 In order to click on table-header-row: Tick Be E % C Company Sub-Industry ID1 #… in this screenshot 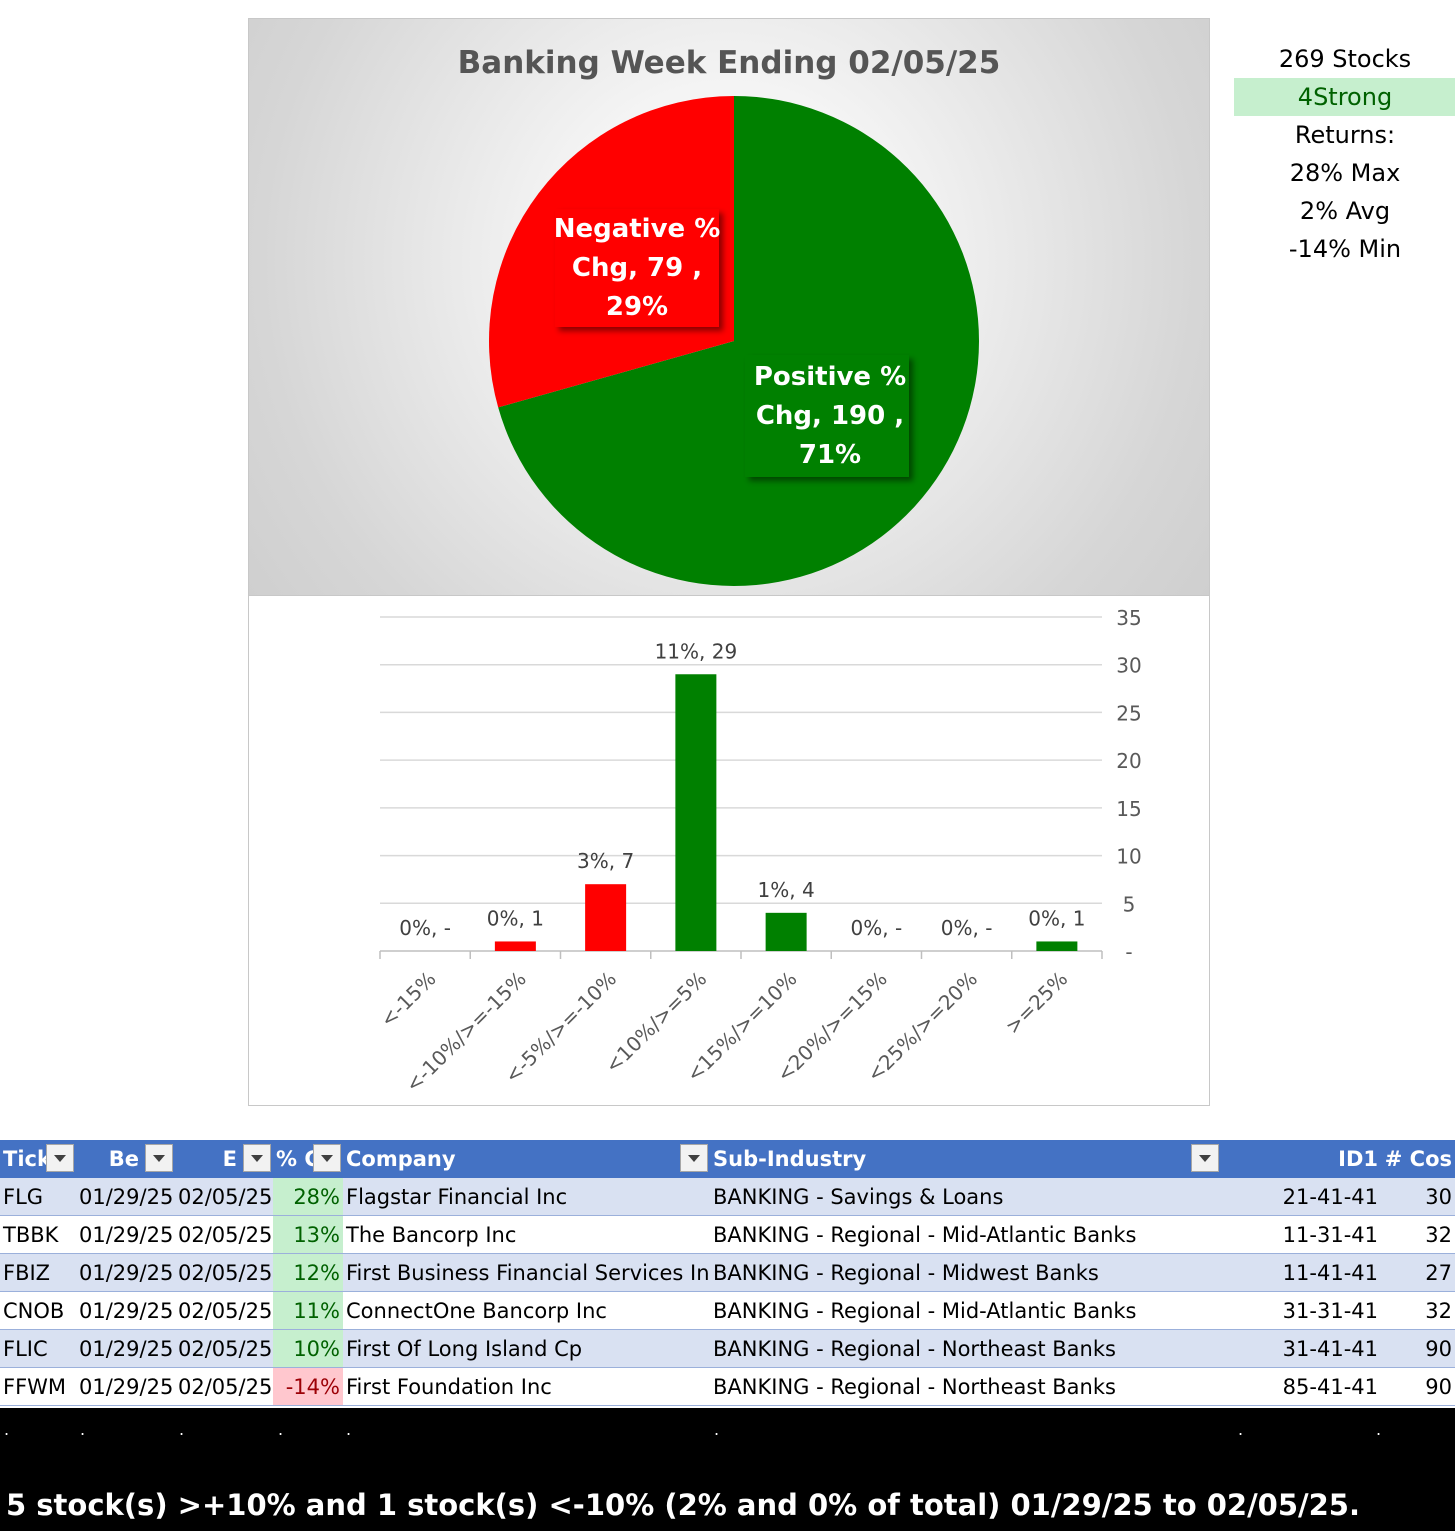, I will do `click(727, 1159)`.